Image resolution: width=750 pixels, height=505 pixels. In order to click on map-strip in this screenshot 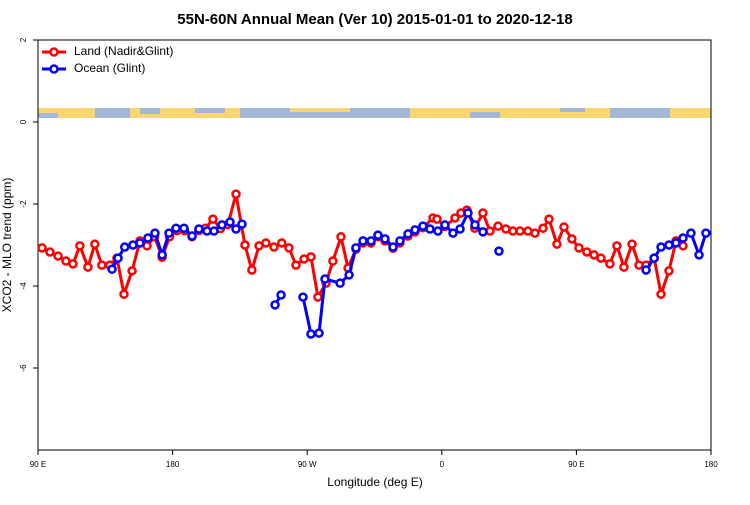, I will do `click(374, 113)`.